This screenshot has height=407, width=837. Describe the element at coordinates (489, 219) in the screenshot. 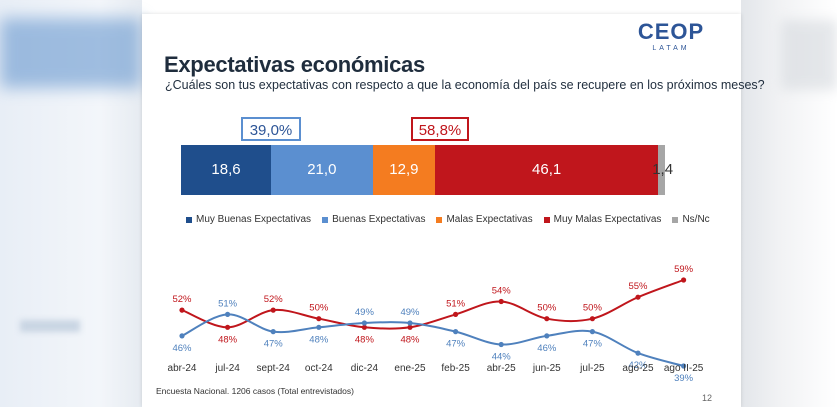

I see `legend-label: Malas Expectativas` at that location.